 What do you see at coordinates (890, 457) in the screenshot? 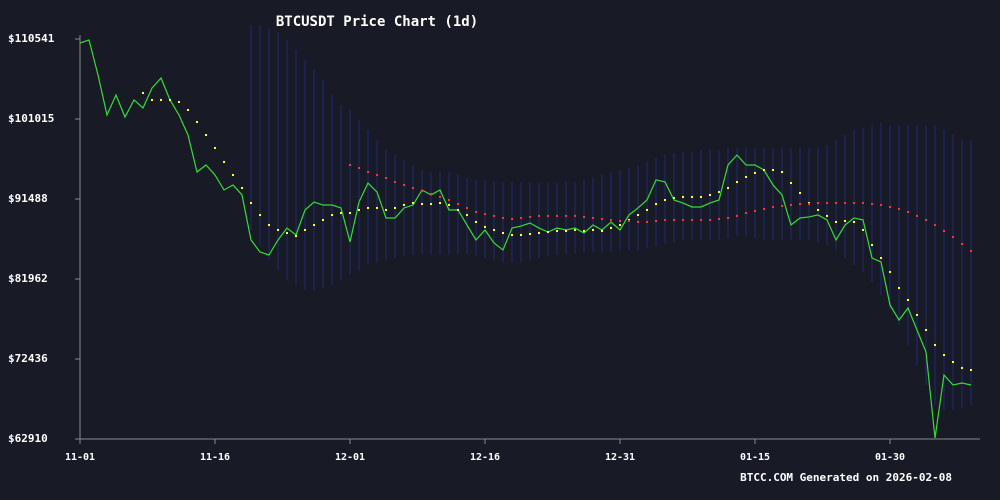
I see `x-tick-label: 01-30` at bounding box center [890, 457].